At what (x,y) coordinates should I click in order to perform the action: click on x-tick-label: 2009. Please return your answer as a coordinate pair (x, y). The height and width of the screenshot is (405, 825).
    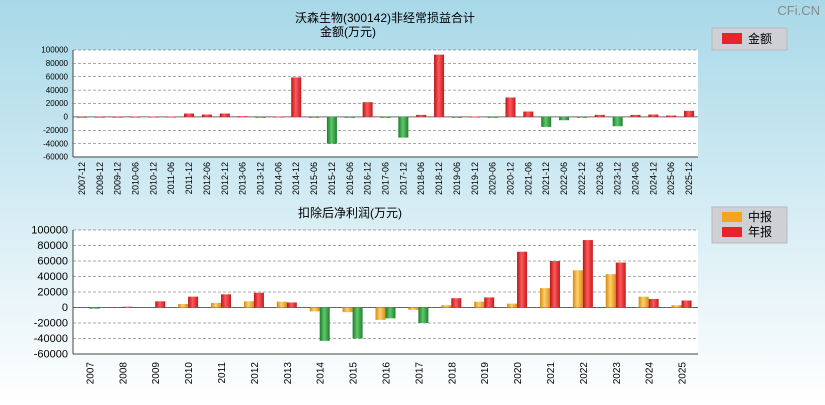
    Looking at the image, I should click on (156, 373).